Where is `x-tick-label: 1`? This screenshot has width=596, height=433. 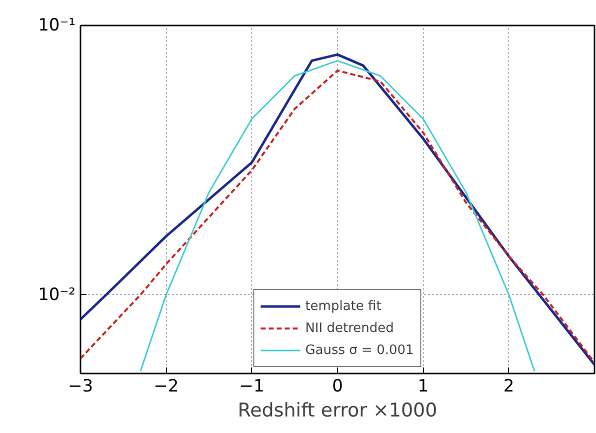 x-tick-label: 1 is located at coordinates (423, 386).